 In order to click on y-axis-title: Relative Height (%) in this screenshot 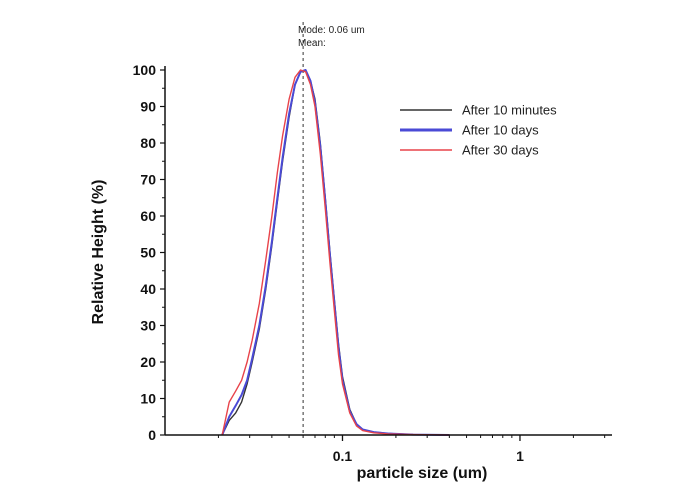, I will do `click(98, 252)`.